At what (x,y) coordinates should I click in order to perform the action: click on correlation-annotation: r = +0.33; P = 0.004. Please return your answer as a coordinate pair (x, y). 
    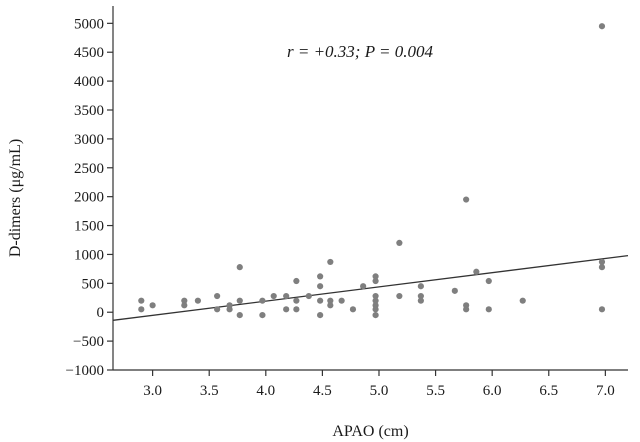
    Looking at the image, I should click on (360, 51).